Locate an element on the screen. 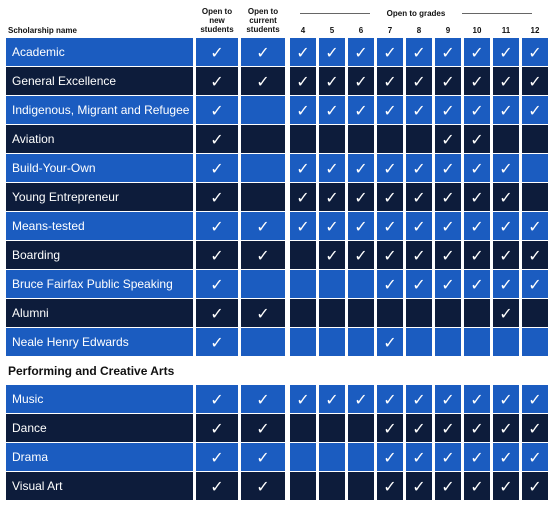  header-grade: 9 is located at coordinates (448, 30).